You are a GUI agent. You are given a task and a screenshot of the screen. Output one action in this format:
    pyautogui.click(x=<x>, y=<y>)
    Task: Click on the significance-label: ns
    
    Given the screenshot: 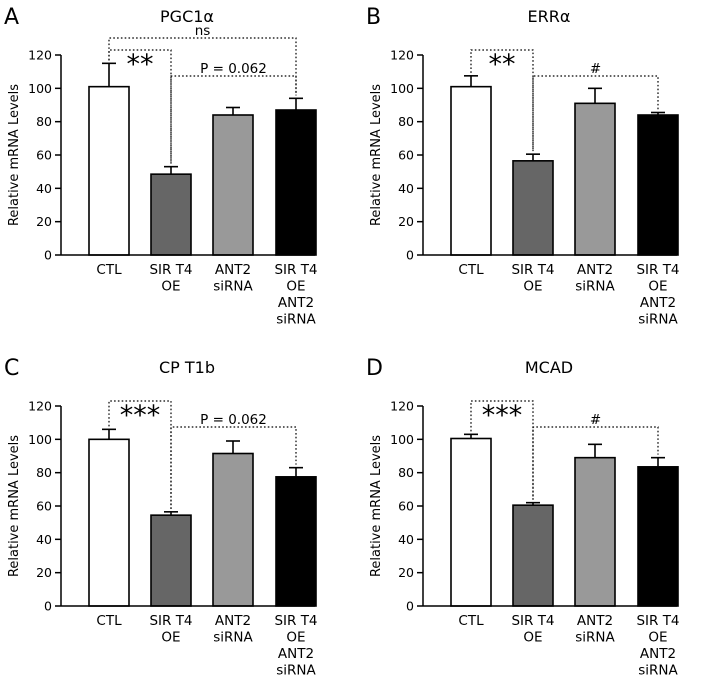 What is the action you would take?
    pyautogui.click(x=203, y=31)
    